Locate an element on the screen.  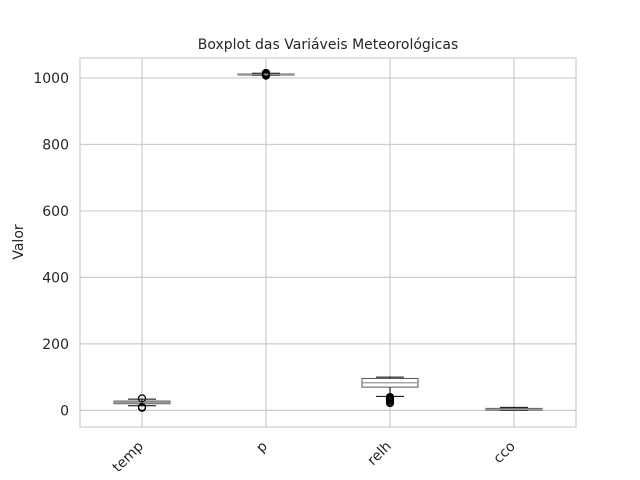
y-tick-labels: 0 200 400 600 800 1000 is located at coordinates (51, 245).